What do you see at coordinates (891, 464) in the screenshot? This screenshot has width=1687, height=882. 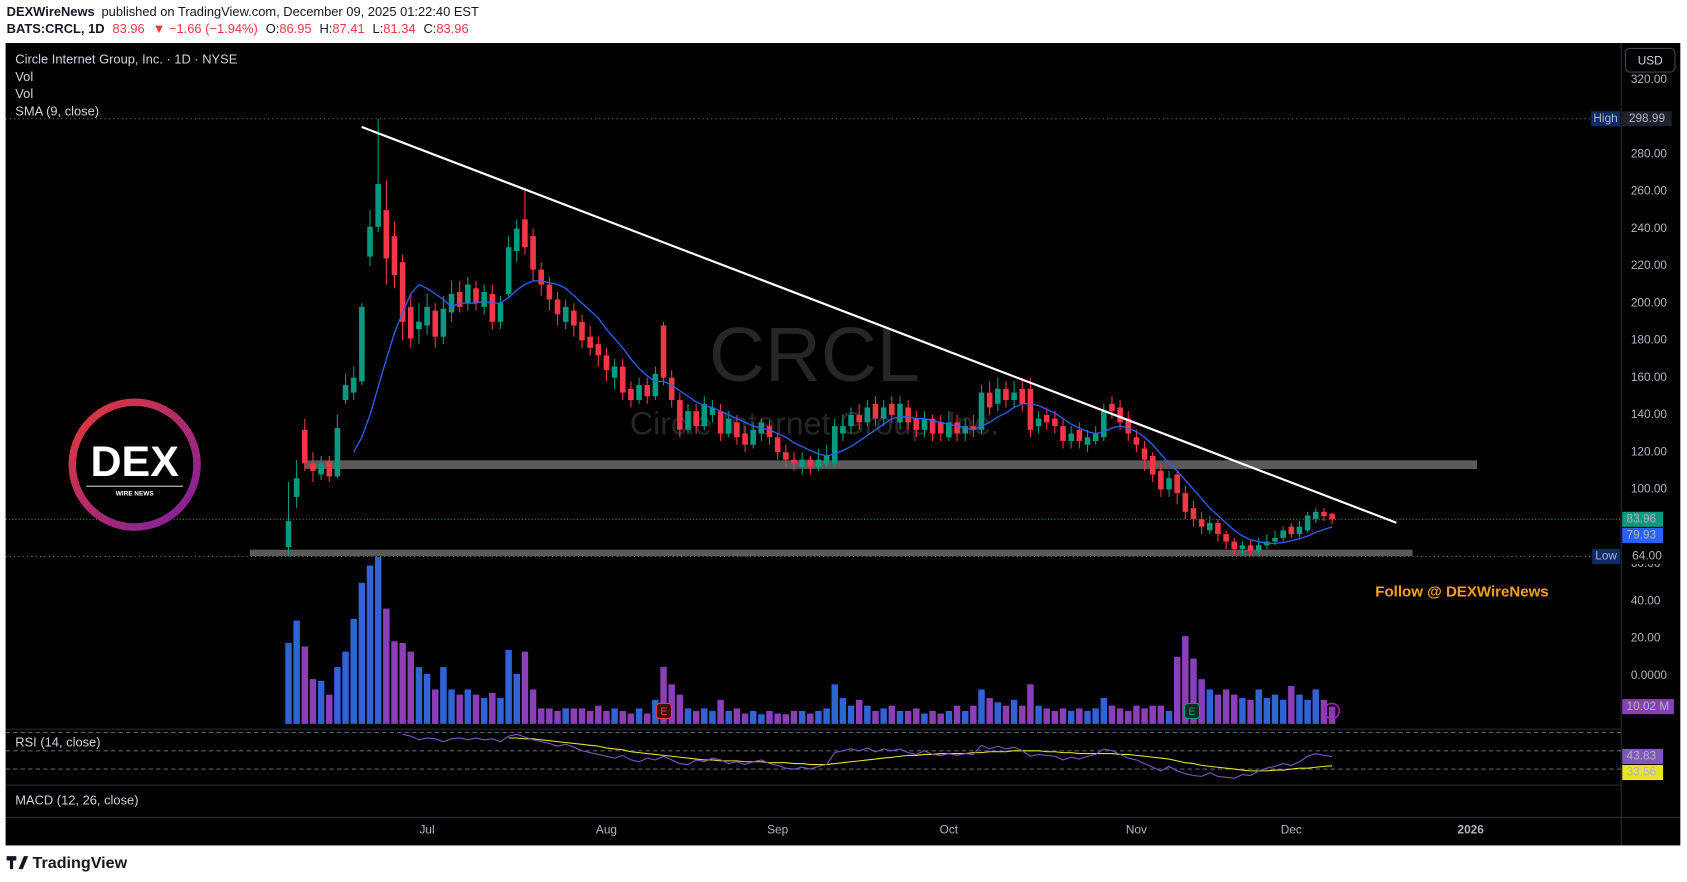 I see `support-zone` at bounding box center [891, 464].